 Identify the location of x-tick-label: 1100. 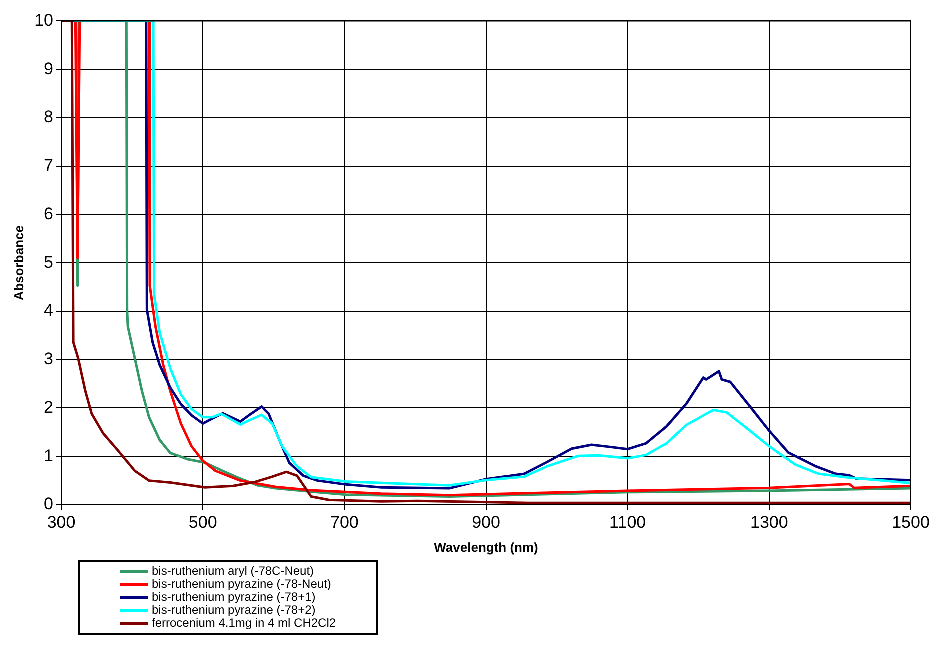
(628, 522).